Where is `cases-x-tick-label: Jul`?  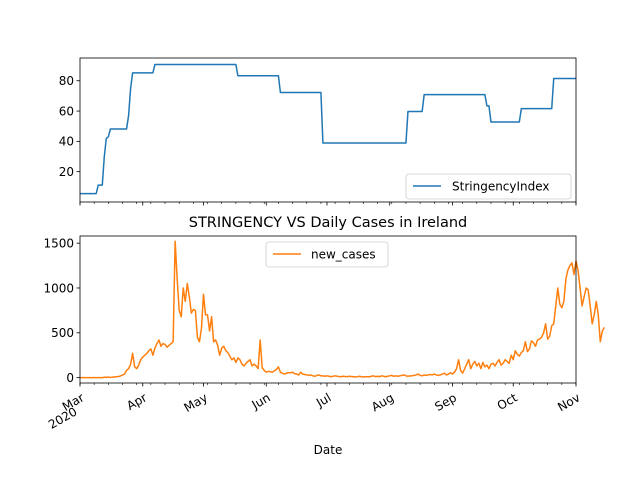
cases-x-tick-label: Jul is located at coordinates (323, 400).